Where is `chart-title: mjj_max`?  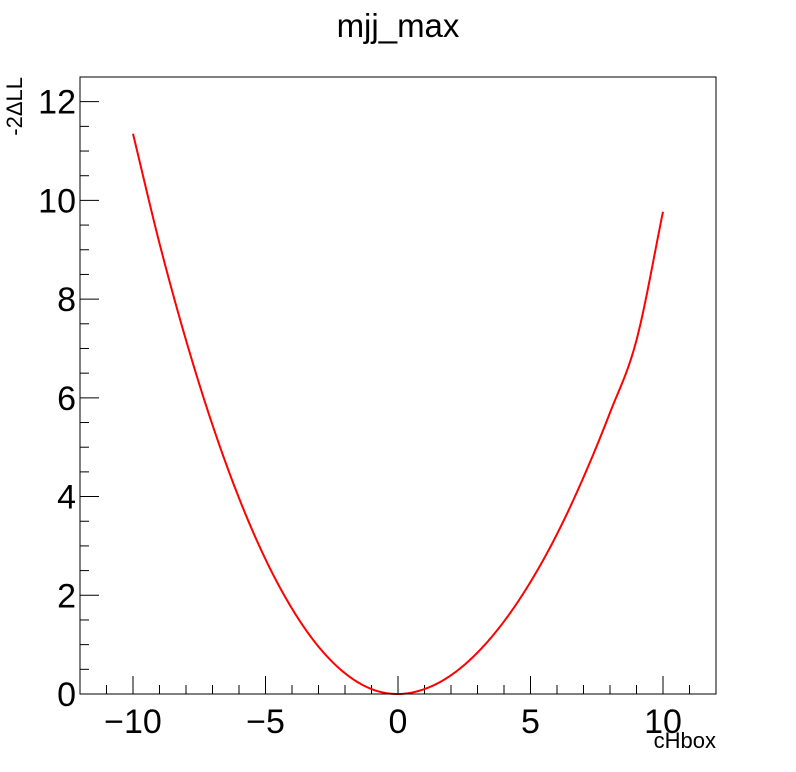
chart-title: mjj_max is located at coordinates (398, 25).